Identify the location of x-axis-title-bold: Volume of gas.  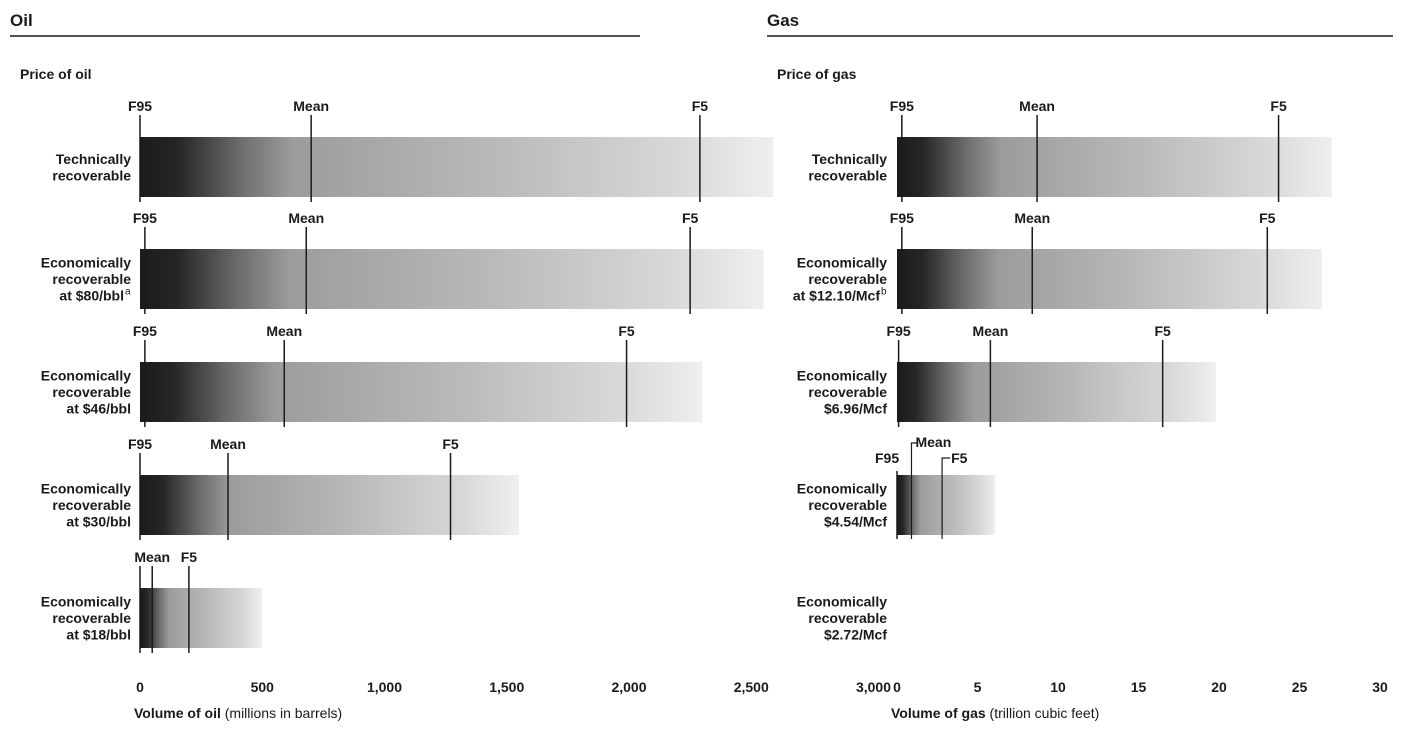
(940, 713).